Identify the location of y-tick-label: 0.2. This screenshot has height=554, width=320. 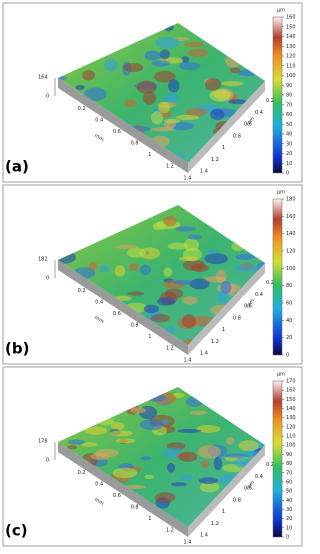
(270, 283).